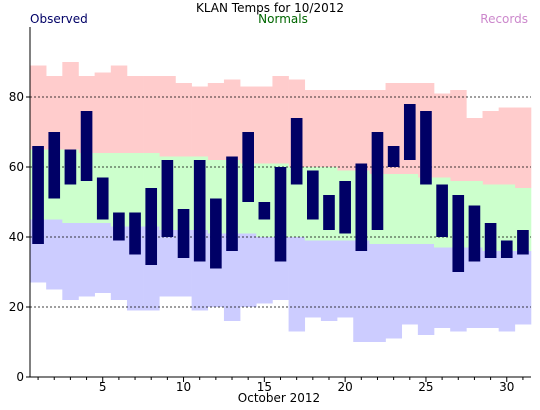 The width and height of the screenshot is (540, 410). What do you see at coordinates (103, 387) in the screenshot?
I see `x-tick-label-5: 5` at bounding box center [103, 387].